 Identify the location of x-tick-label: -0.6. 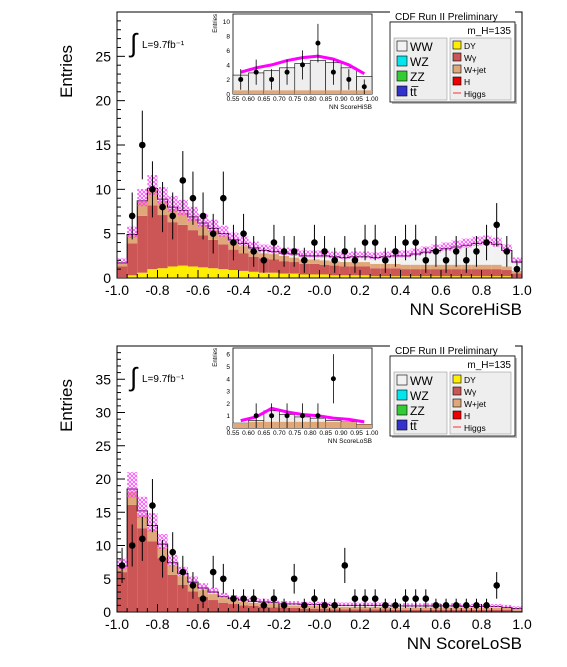
(198, 290).